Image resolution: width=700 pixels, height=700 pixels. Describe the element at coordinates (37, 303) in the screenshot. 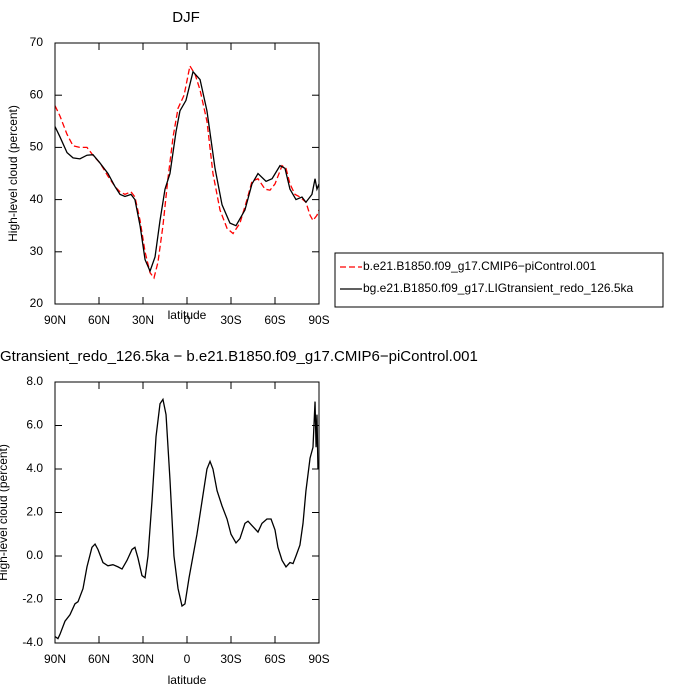

I see `y-tick-label: 20` at that location.